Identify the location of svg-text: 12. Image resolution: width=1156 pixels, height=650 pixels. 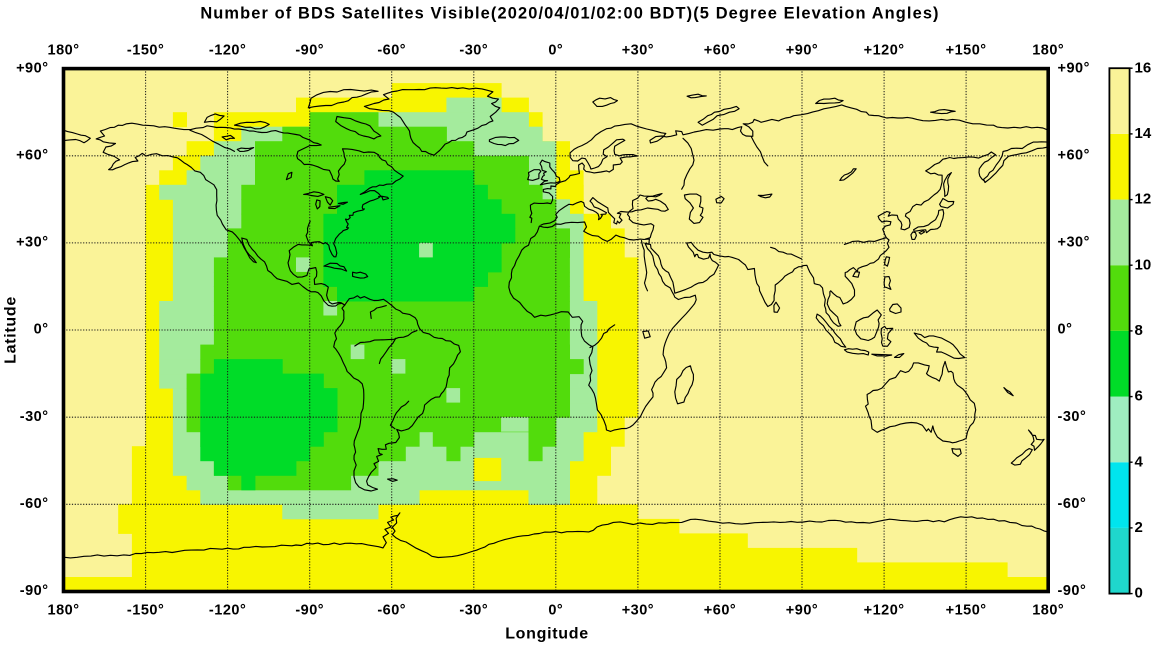
(1143, 199).